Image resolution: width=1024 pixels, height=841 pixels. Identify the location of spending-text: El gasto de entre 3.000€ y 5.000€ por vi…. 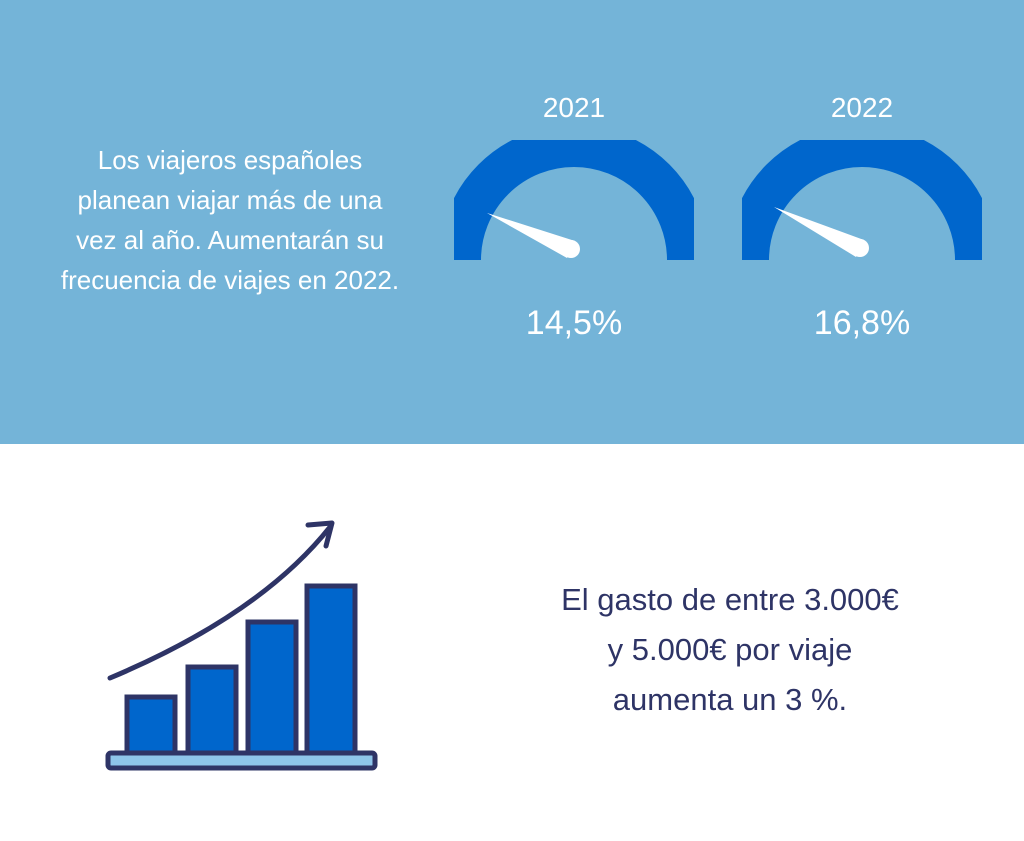
(730, 649).